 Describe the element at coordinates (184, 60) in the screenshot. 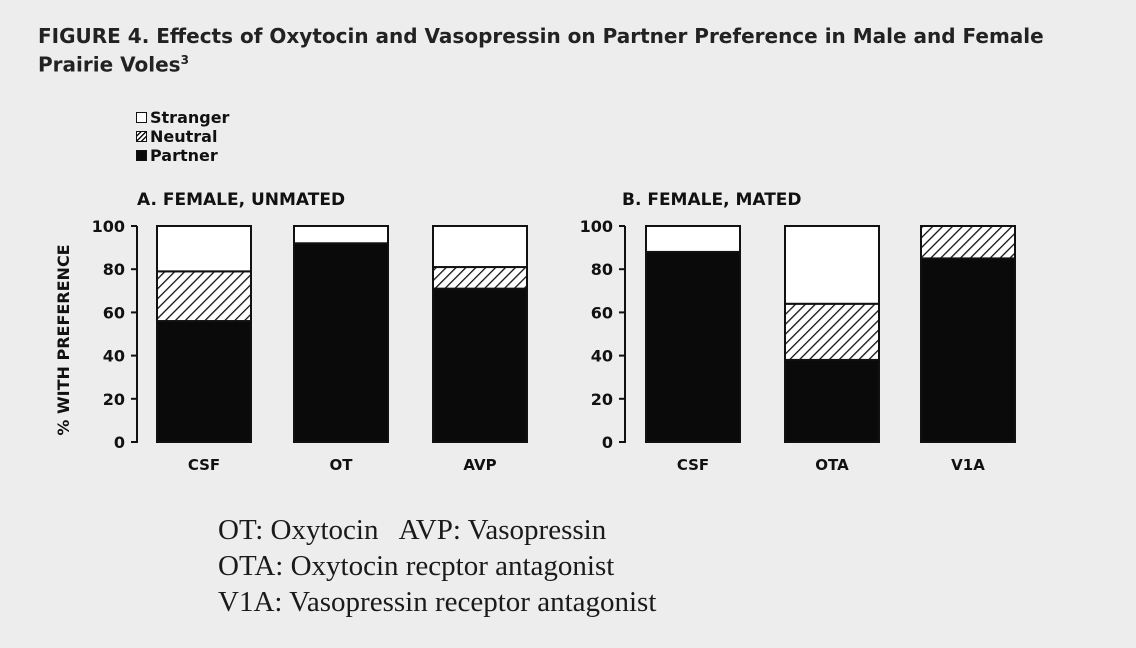

I see `figure-title-superscript: 3` at that location.